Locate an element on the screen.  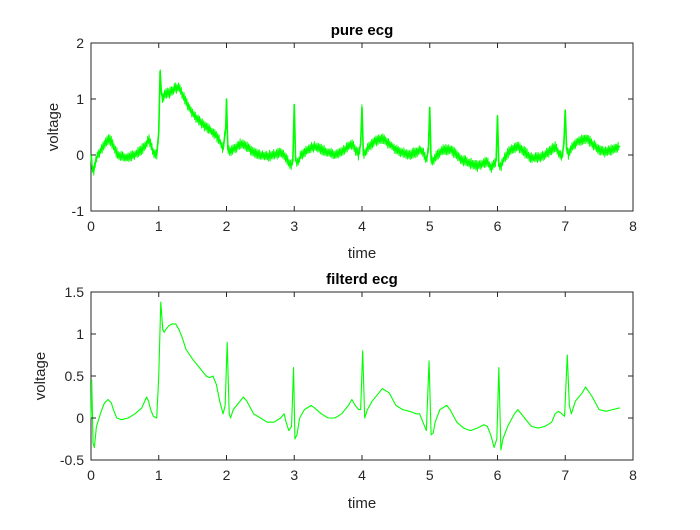
y-tick-label: 1.5 is located at coordinates (75, 292).